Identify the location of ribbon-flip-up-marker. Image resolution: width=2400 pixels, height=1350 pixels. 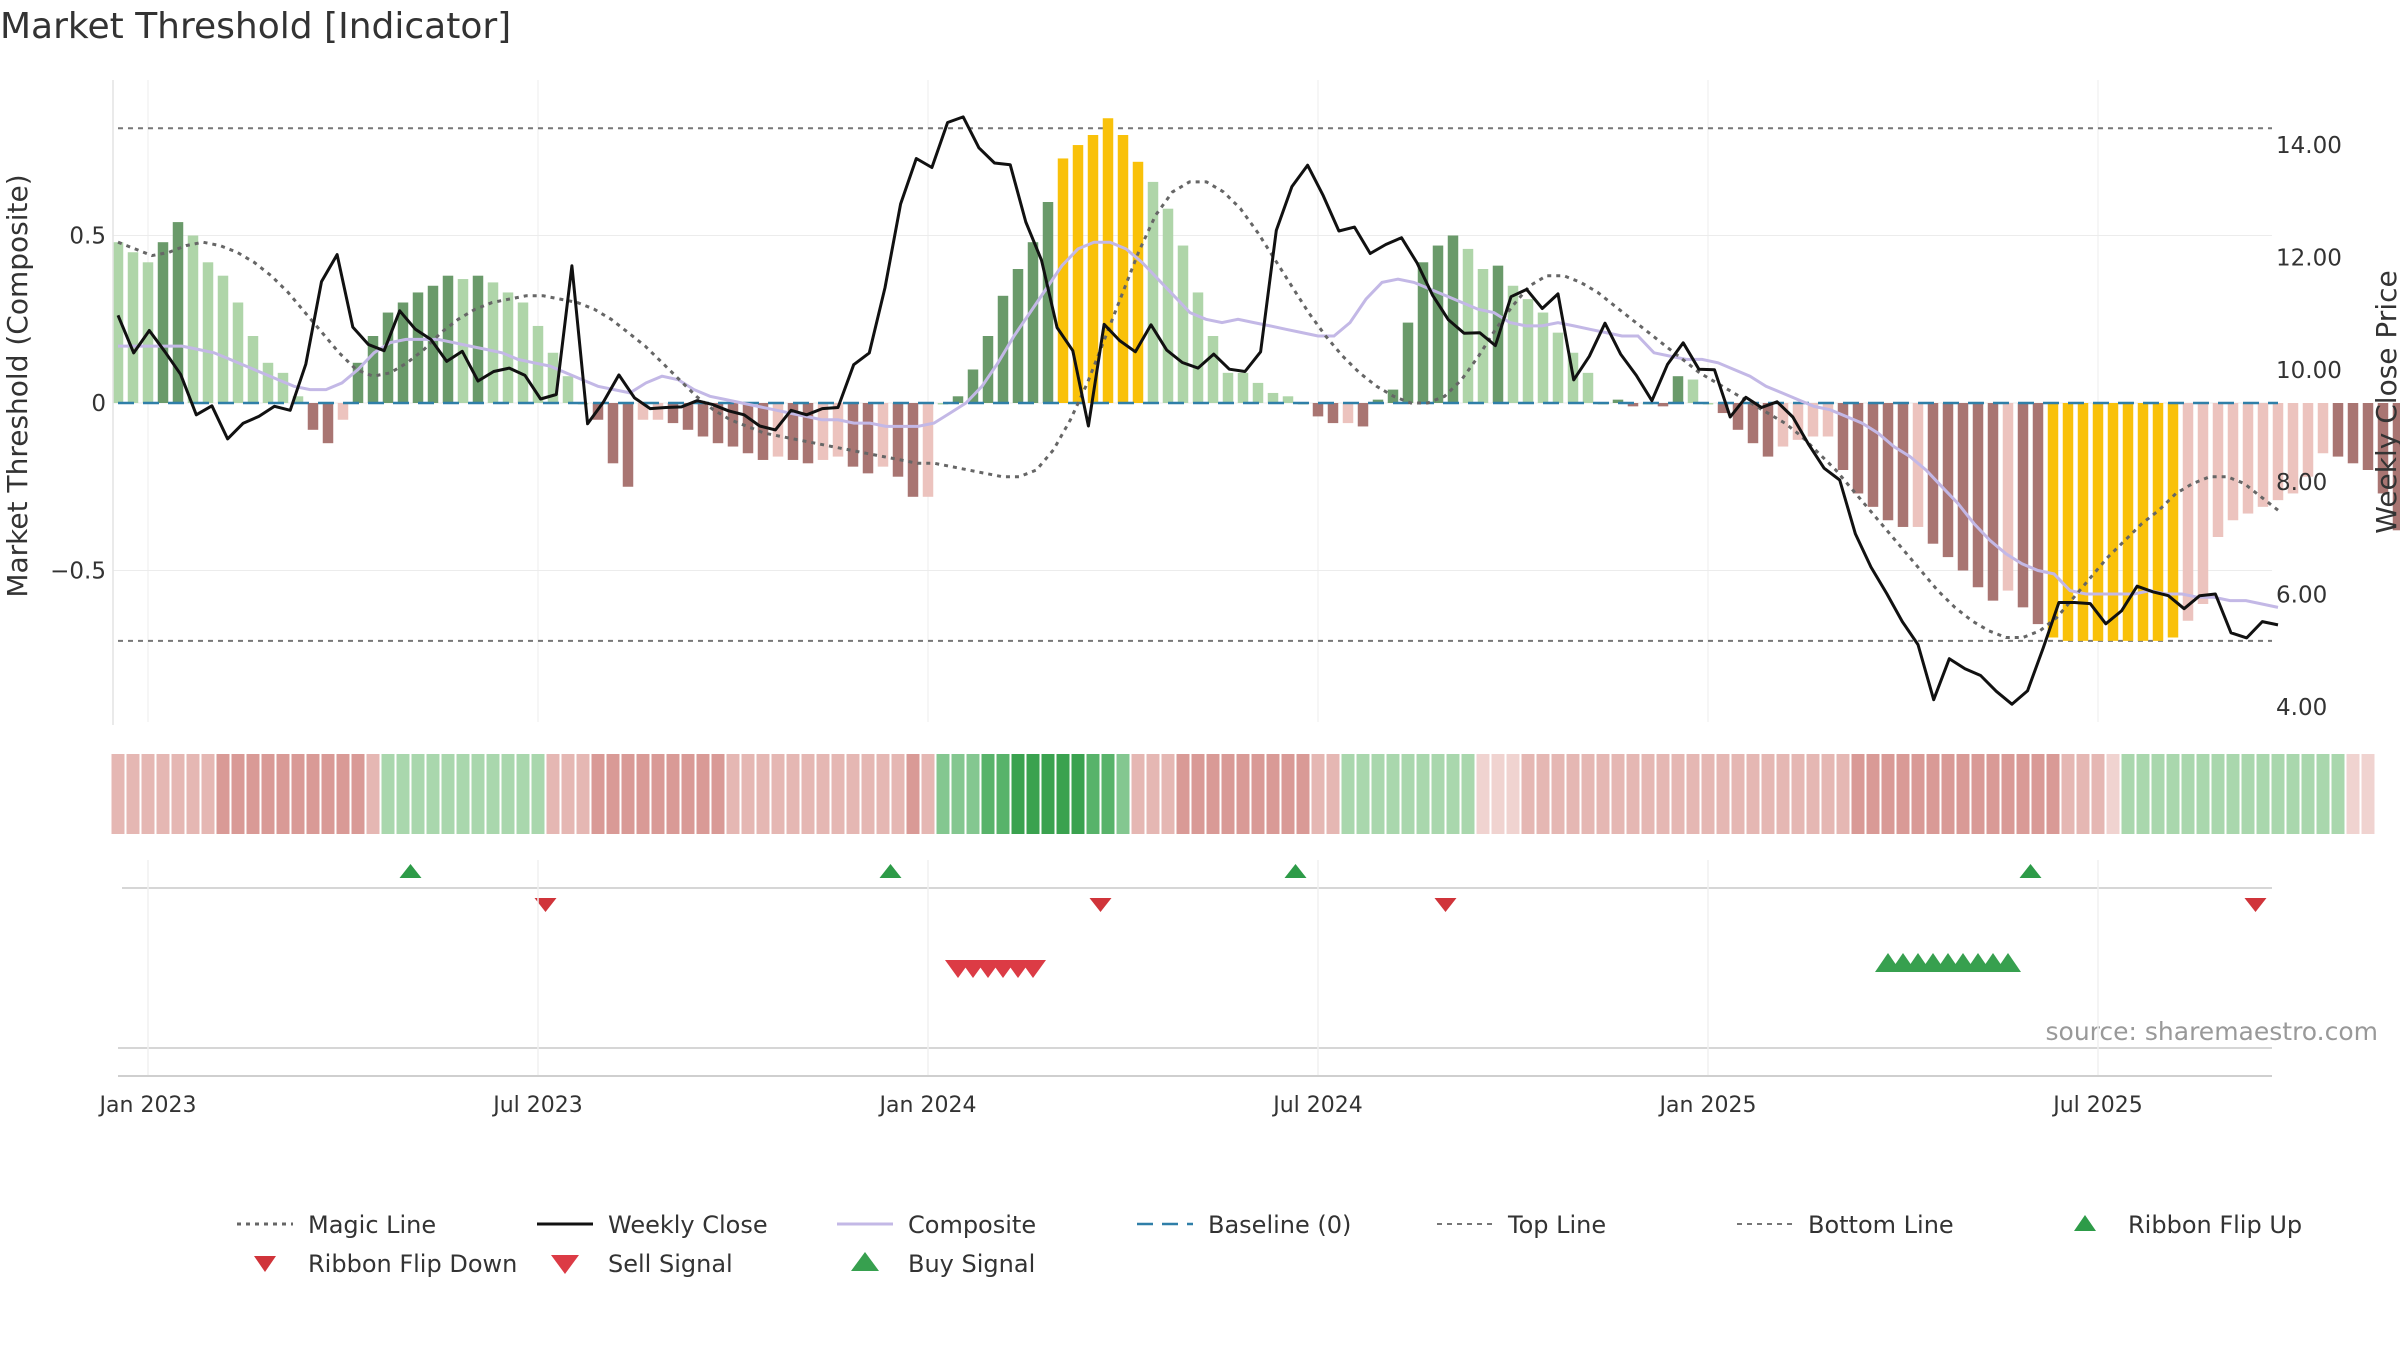
(410, 871).